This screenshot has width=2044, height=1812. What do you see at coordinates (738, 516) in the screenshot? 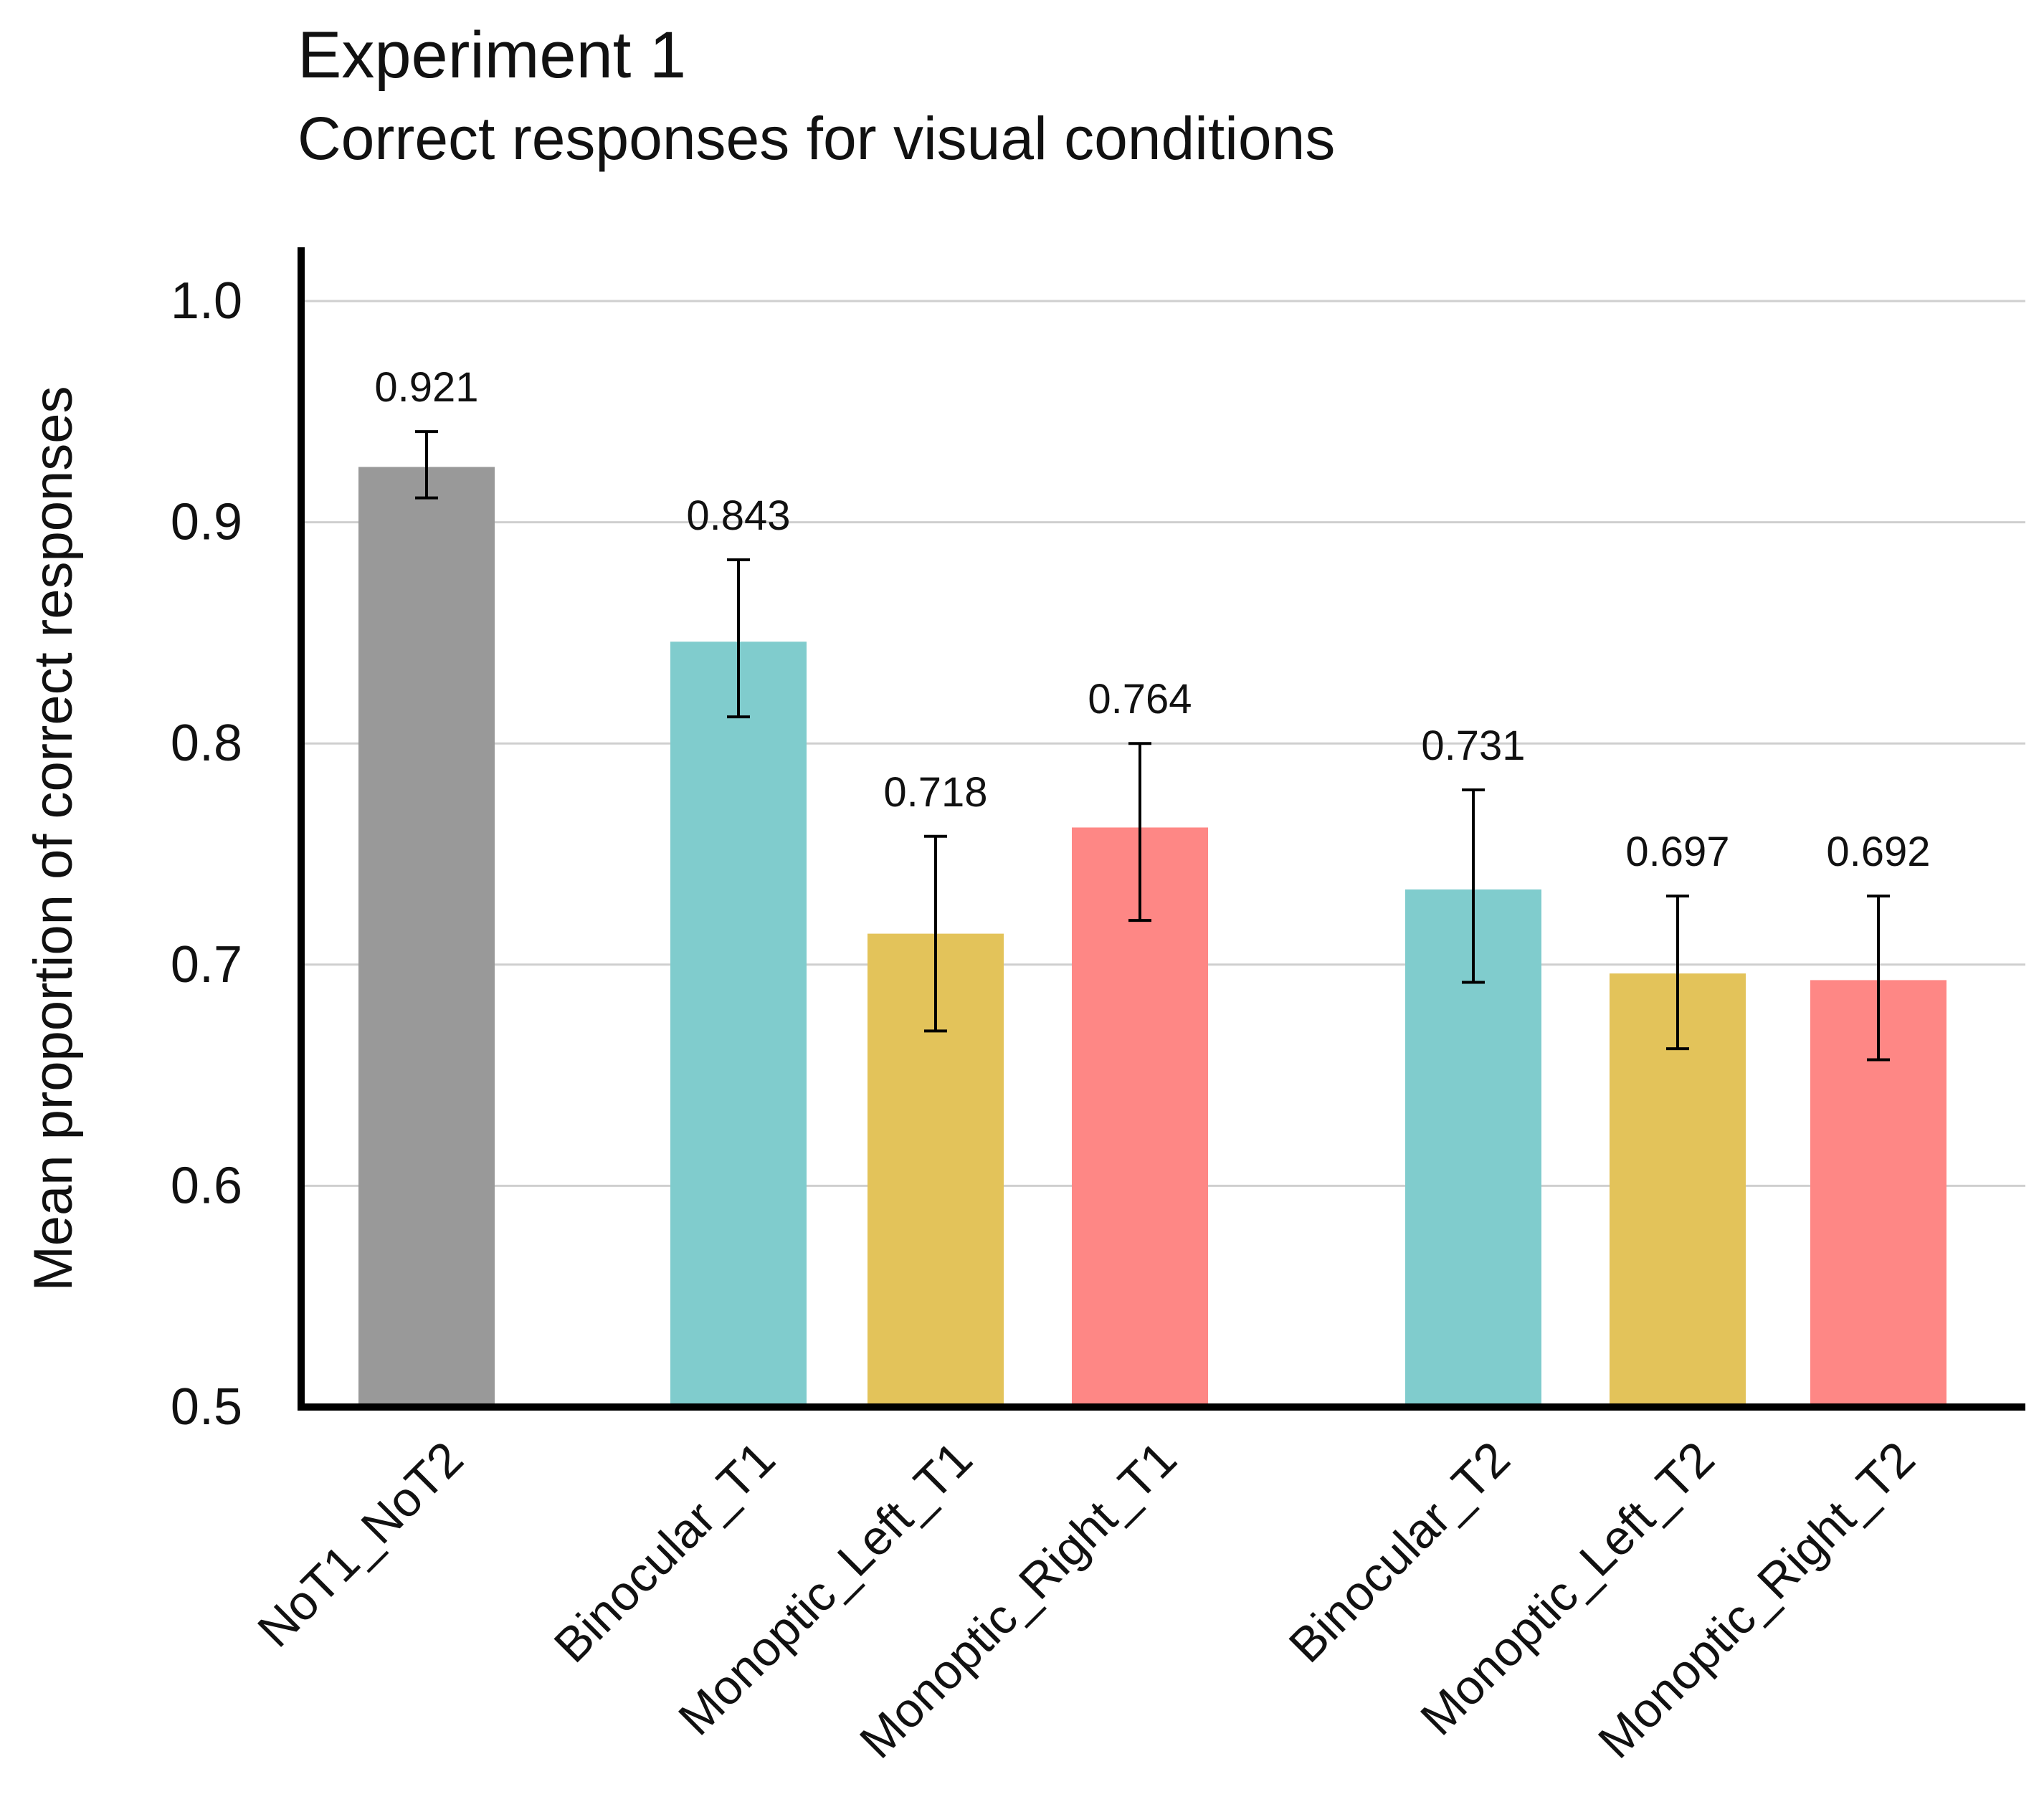
I see `value-label: 0.843` at bounding box center [738, 516].